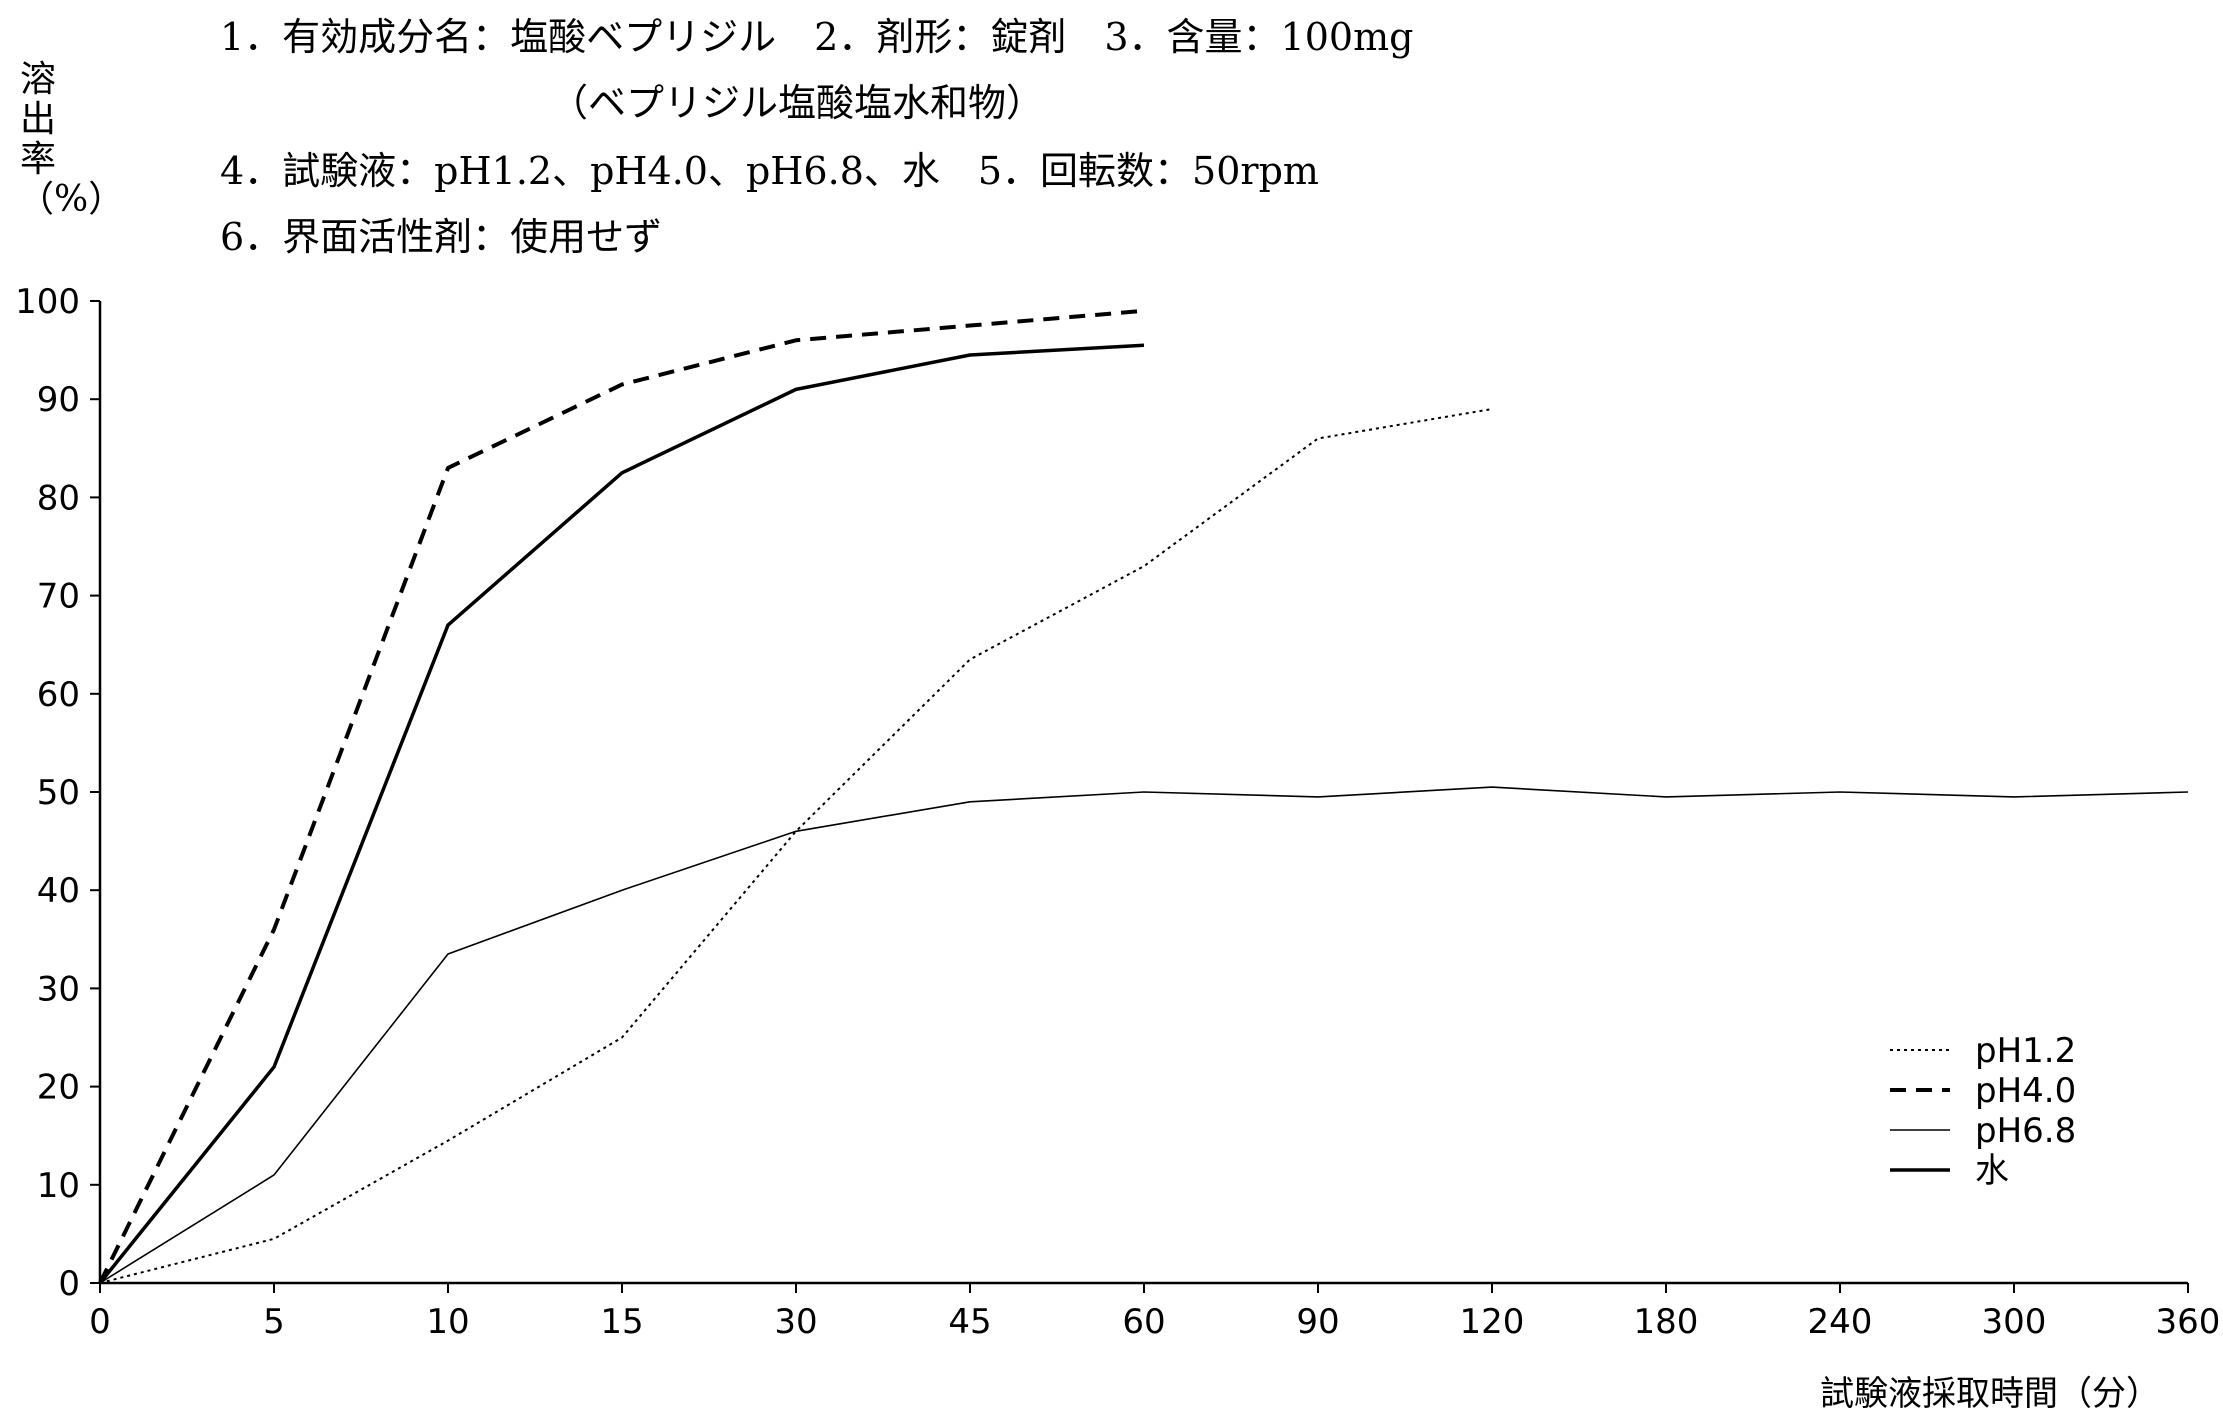 Image resolution: width=2223 pixels, height=1417 pixels. Describe the element at coordinates (274, 1322) in the screenshot. I see `x-tick-label: 5` at that location.